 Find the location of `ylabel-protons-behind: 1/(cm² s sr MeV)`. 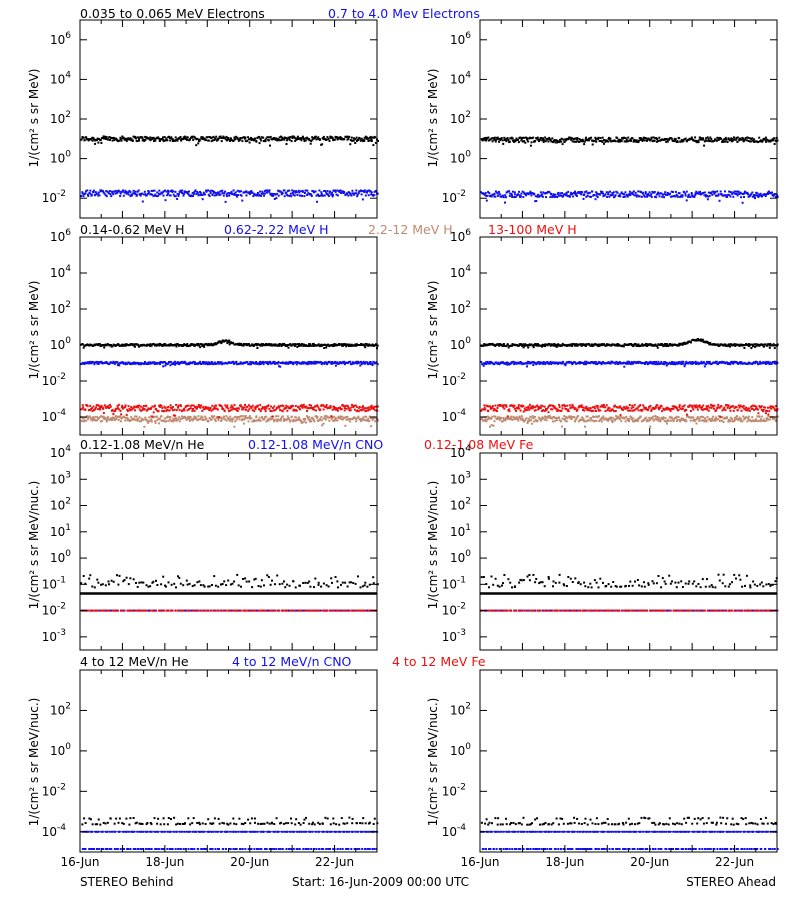

ylabel-protons-behind: 1/(cm² s sr MeV) is located at coordinates (34, 330).